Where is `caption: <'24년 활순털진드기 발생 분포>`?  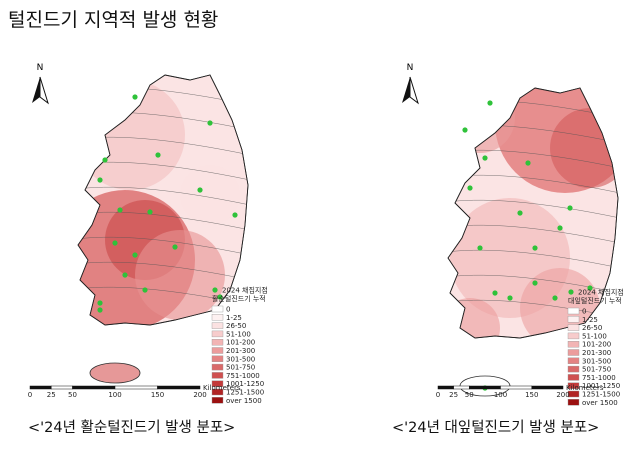
caption: <'24년 활순털진드기 발생 분포> is located at coordinates (131, 427).